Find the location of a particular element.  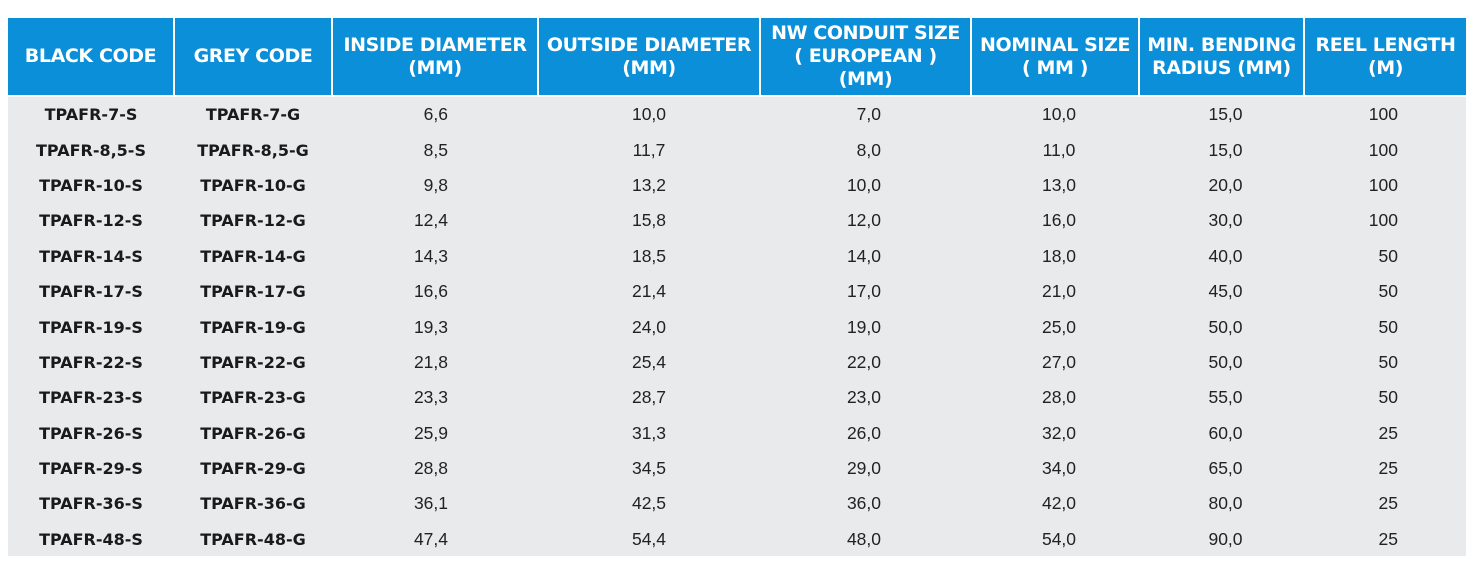

cell-black-code: TPAFR-7-S is located at coordinates (91, 115).